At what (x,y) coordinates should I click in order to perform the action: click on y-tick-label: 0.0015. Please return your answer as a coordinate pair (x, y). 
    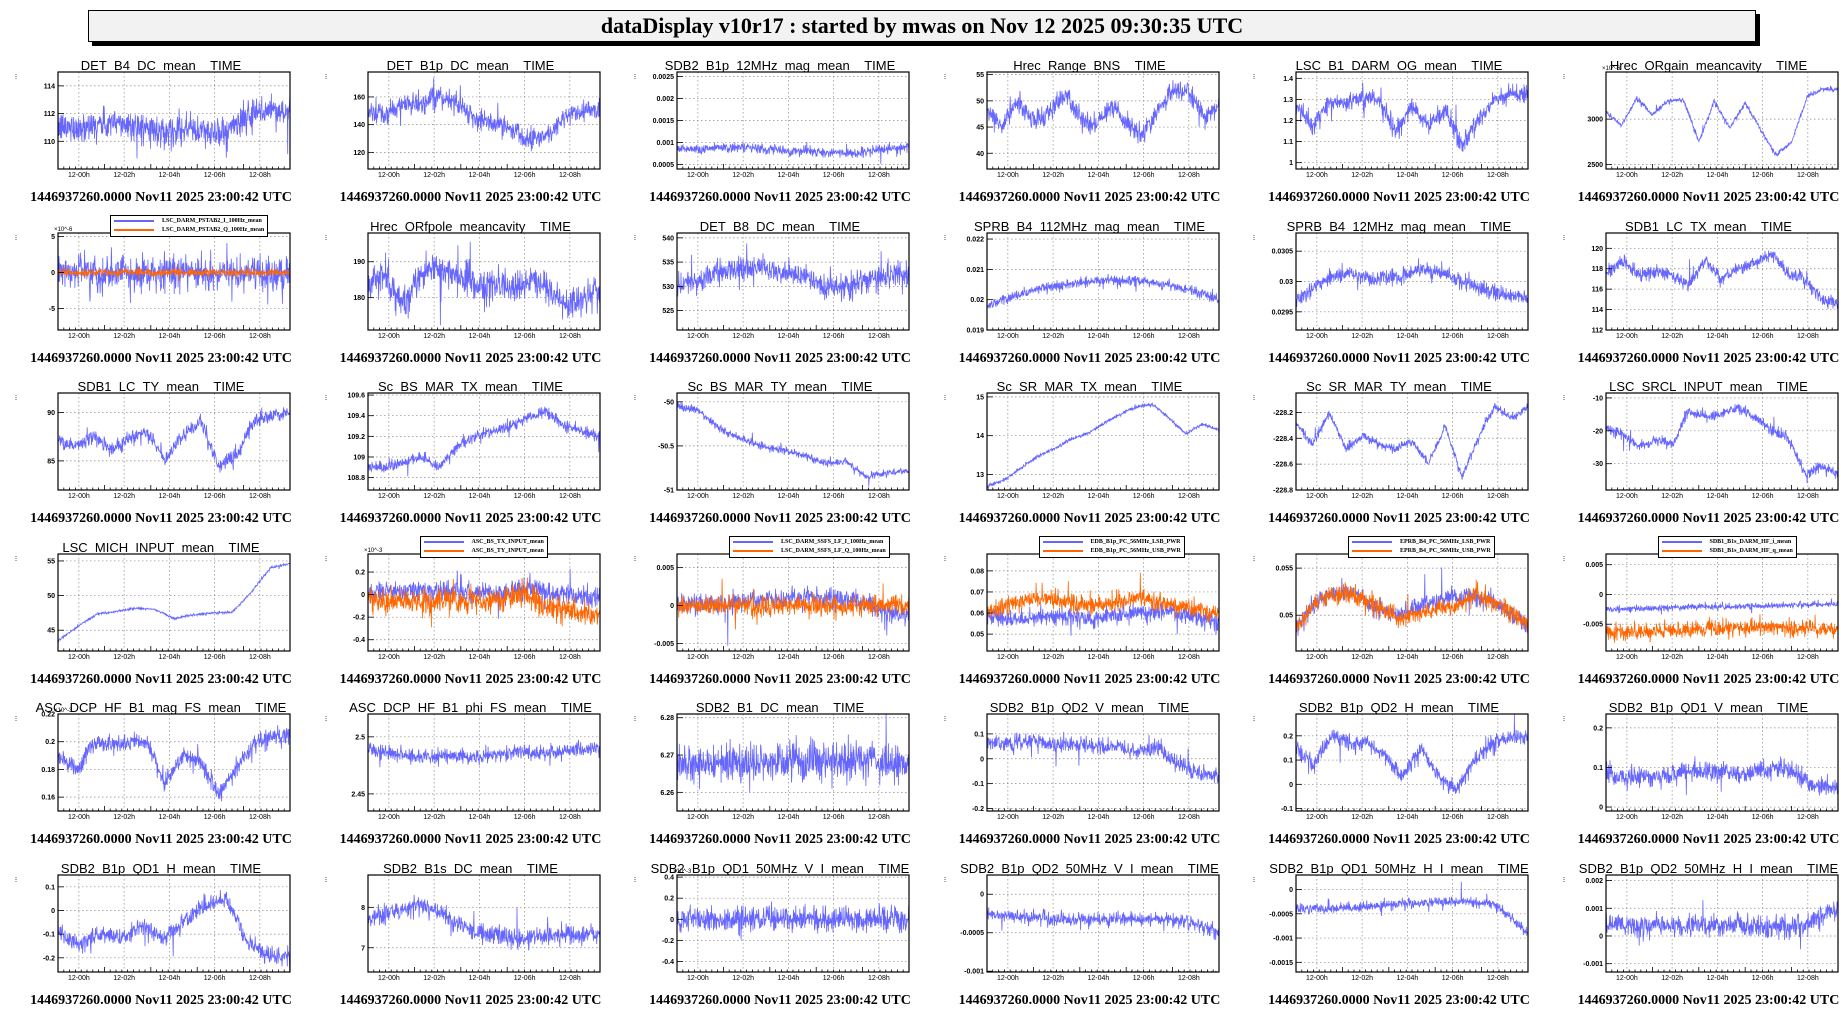
    Looking at the image, I should click on (664, 121).